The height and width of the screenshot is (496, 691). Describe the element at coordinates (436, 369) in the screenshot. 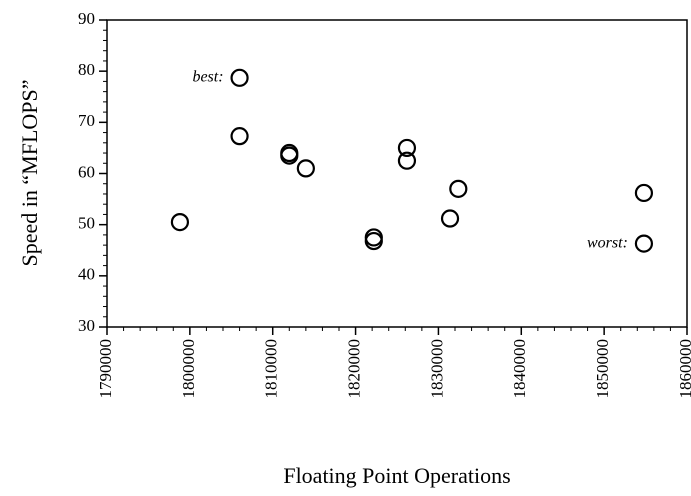

I see `x-tick-label: 1830000` at that location.